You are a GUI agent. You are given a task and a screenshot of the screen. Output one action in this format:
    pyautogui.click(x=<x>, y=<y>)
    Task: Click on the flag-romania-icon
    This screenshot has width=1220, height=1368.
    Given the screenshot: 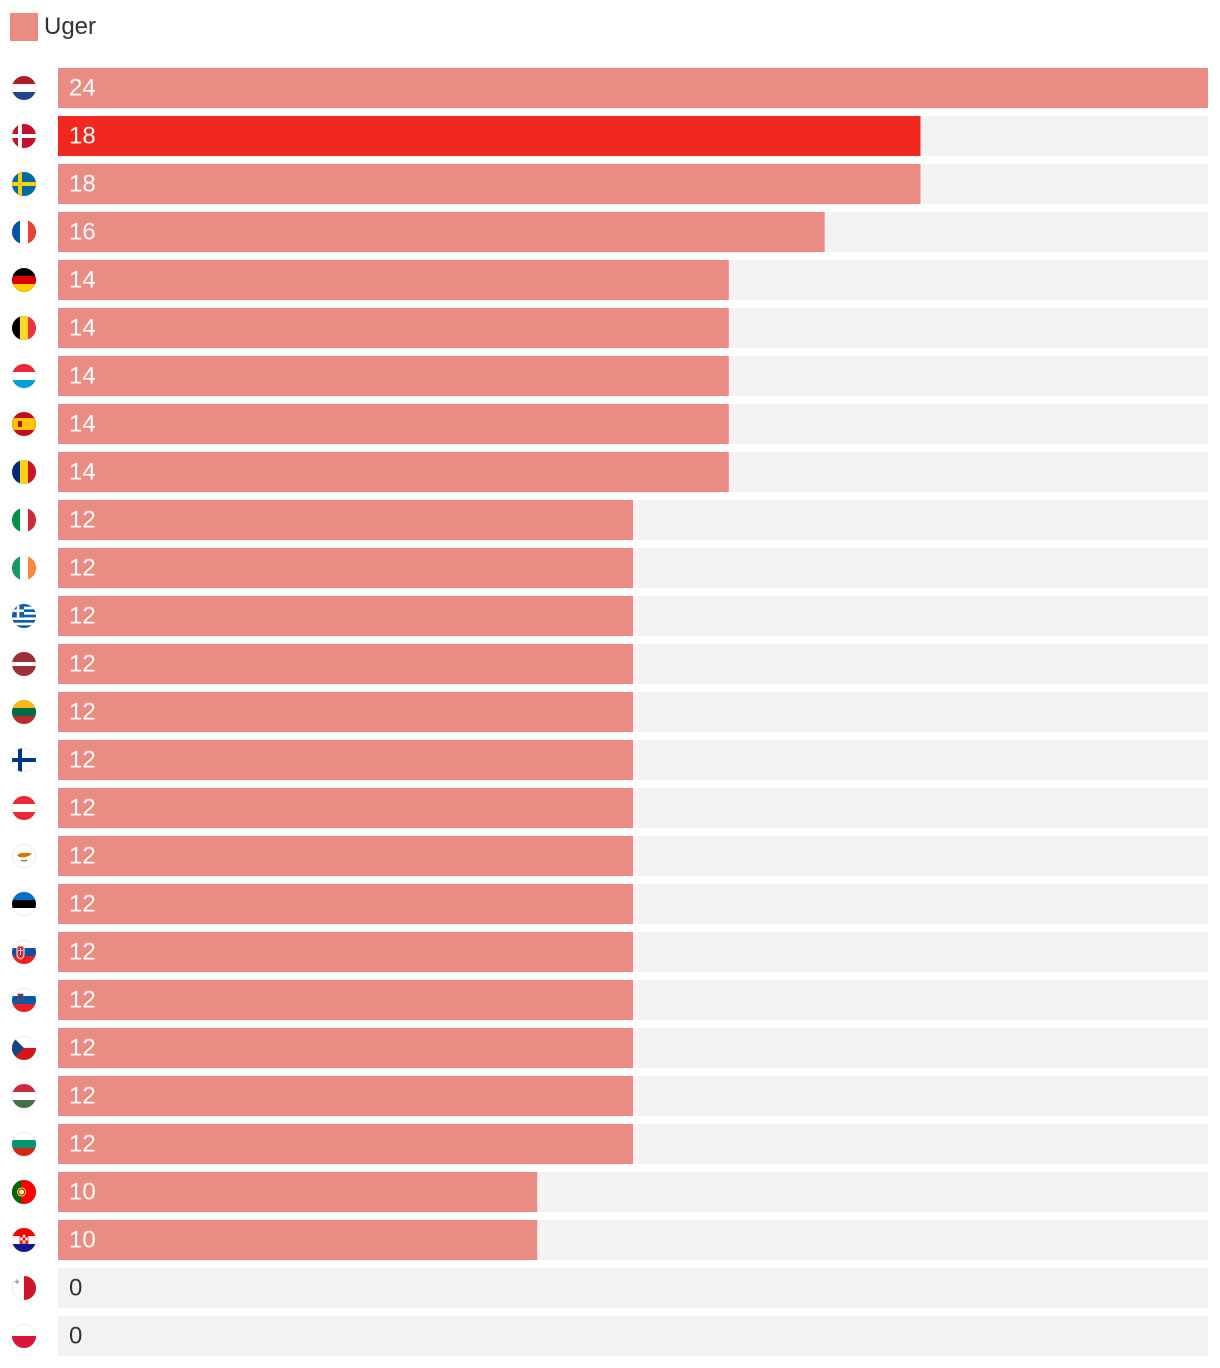 What is the action you would take?
    pyautogui.click(x=24, y=472)
    